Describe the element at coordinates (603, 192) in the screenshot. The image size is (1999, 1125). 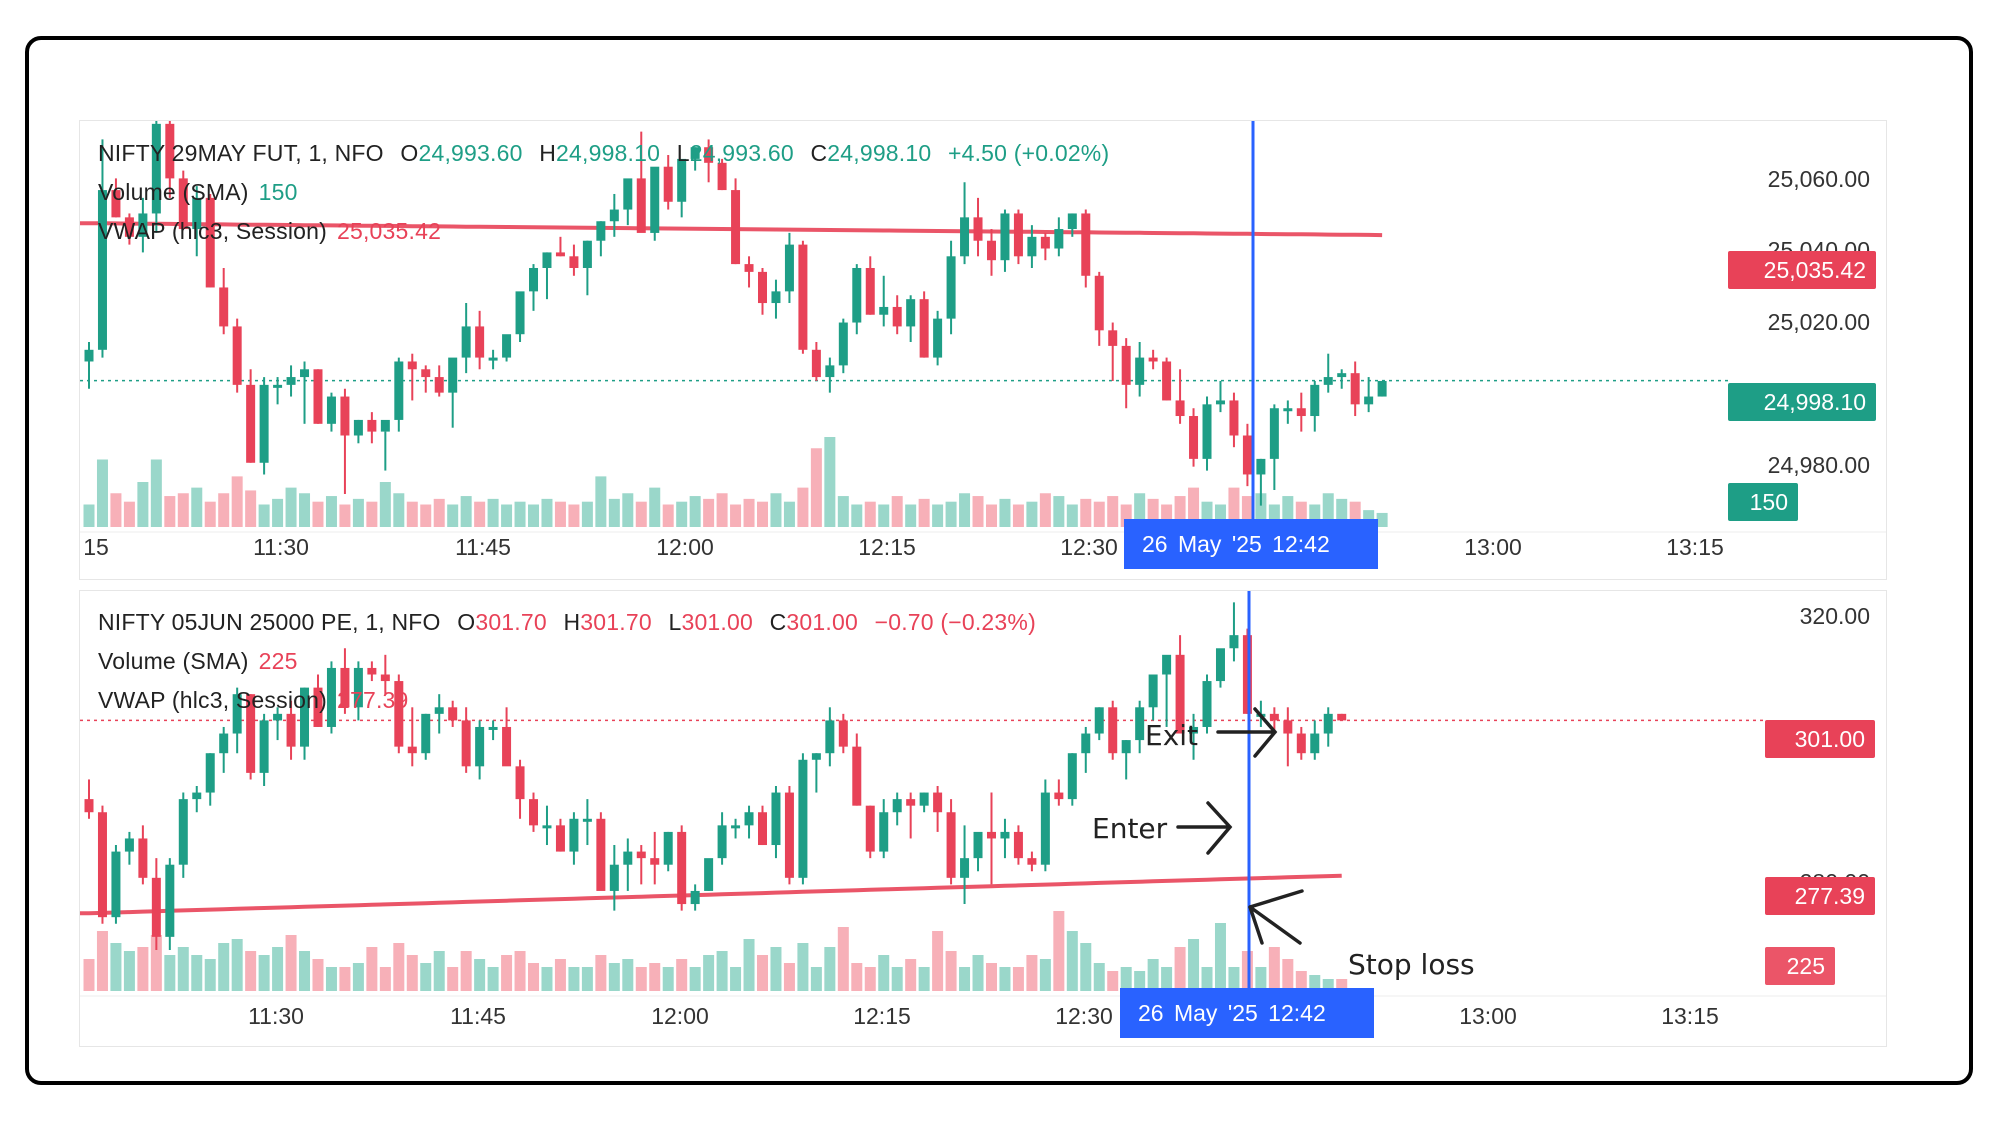
I see `volume-indicator-row: Volume (SMA) 150` at that location.